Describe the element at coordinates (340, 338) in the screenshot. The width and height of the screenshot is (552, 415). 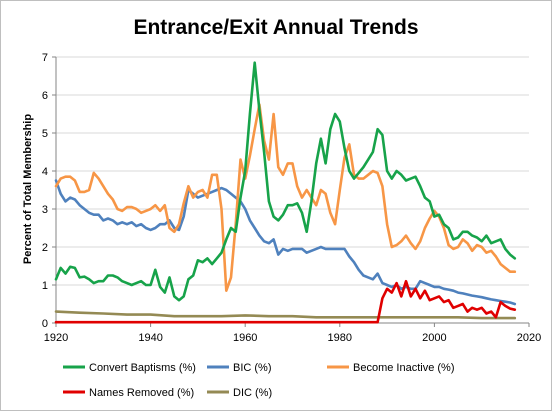
I see `x-tick-label: 1980` at that location.